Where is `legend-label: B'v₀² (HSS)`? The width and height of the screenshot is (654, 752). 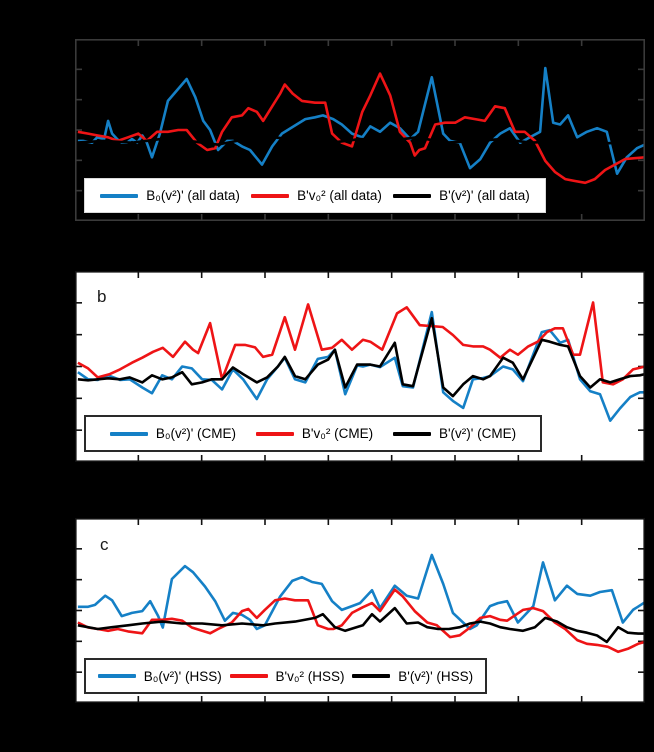 legend-label: B'v₀² (HSS) is located at coordinates (310, 676).